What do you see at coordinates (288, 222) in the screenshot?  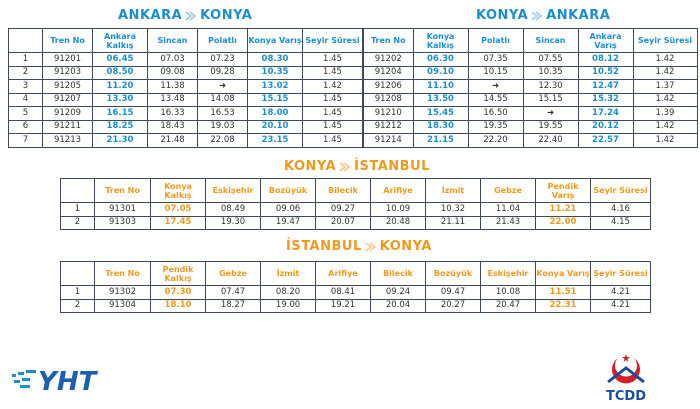 I see `cell: 19.47` at bounding box center [288, 222].